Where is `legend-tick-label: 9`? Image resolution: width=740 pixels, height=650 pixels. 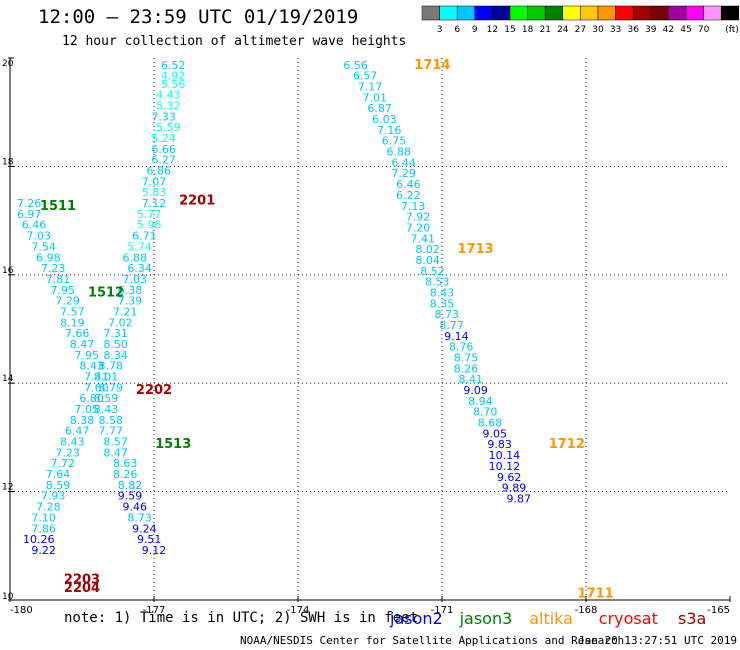 legend-tick-label: 9 is located at coordinates (475, 30).